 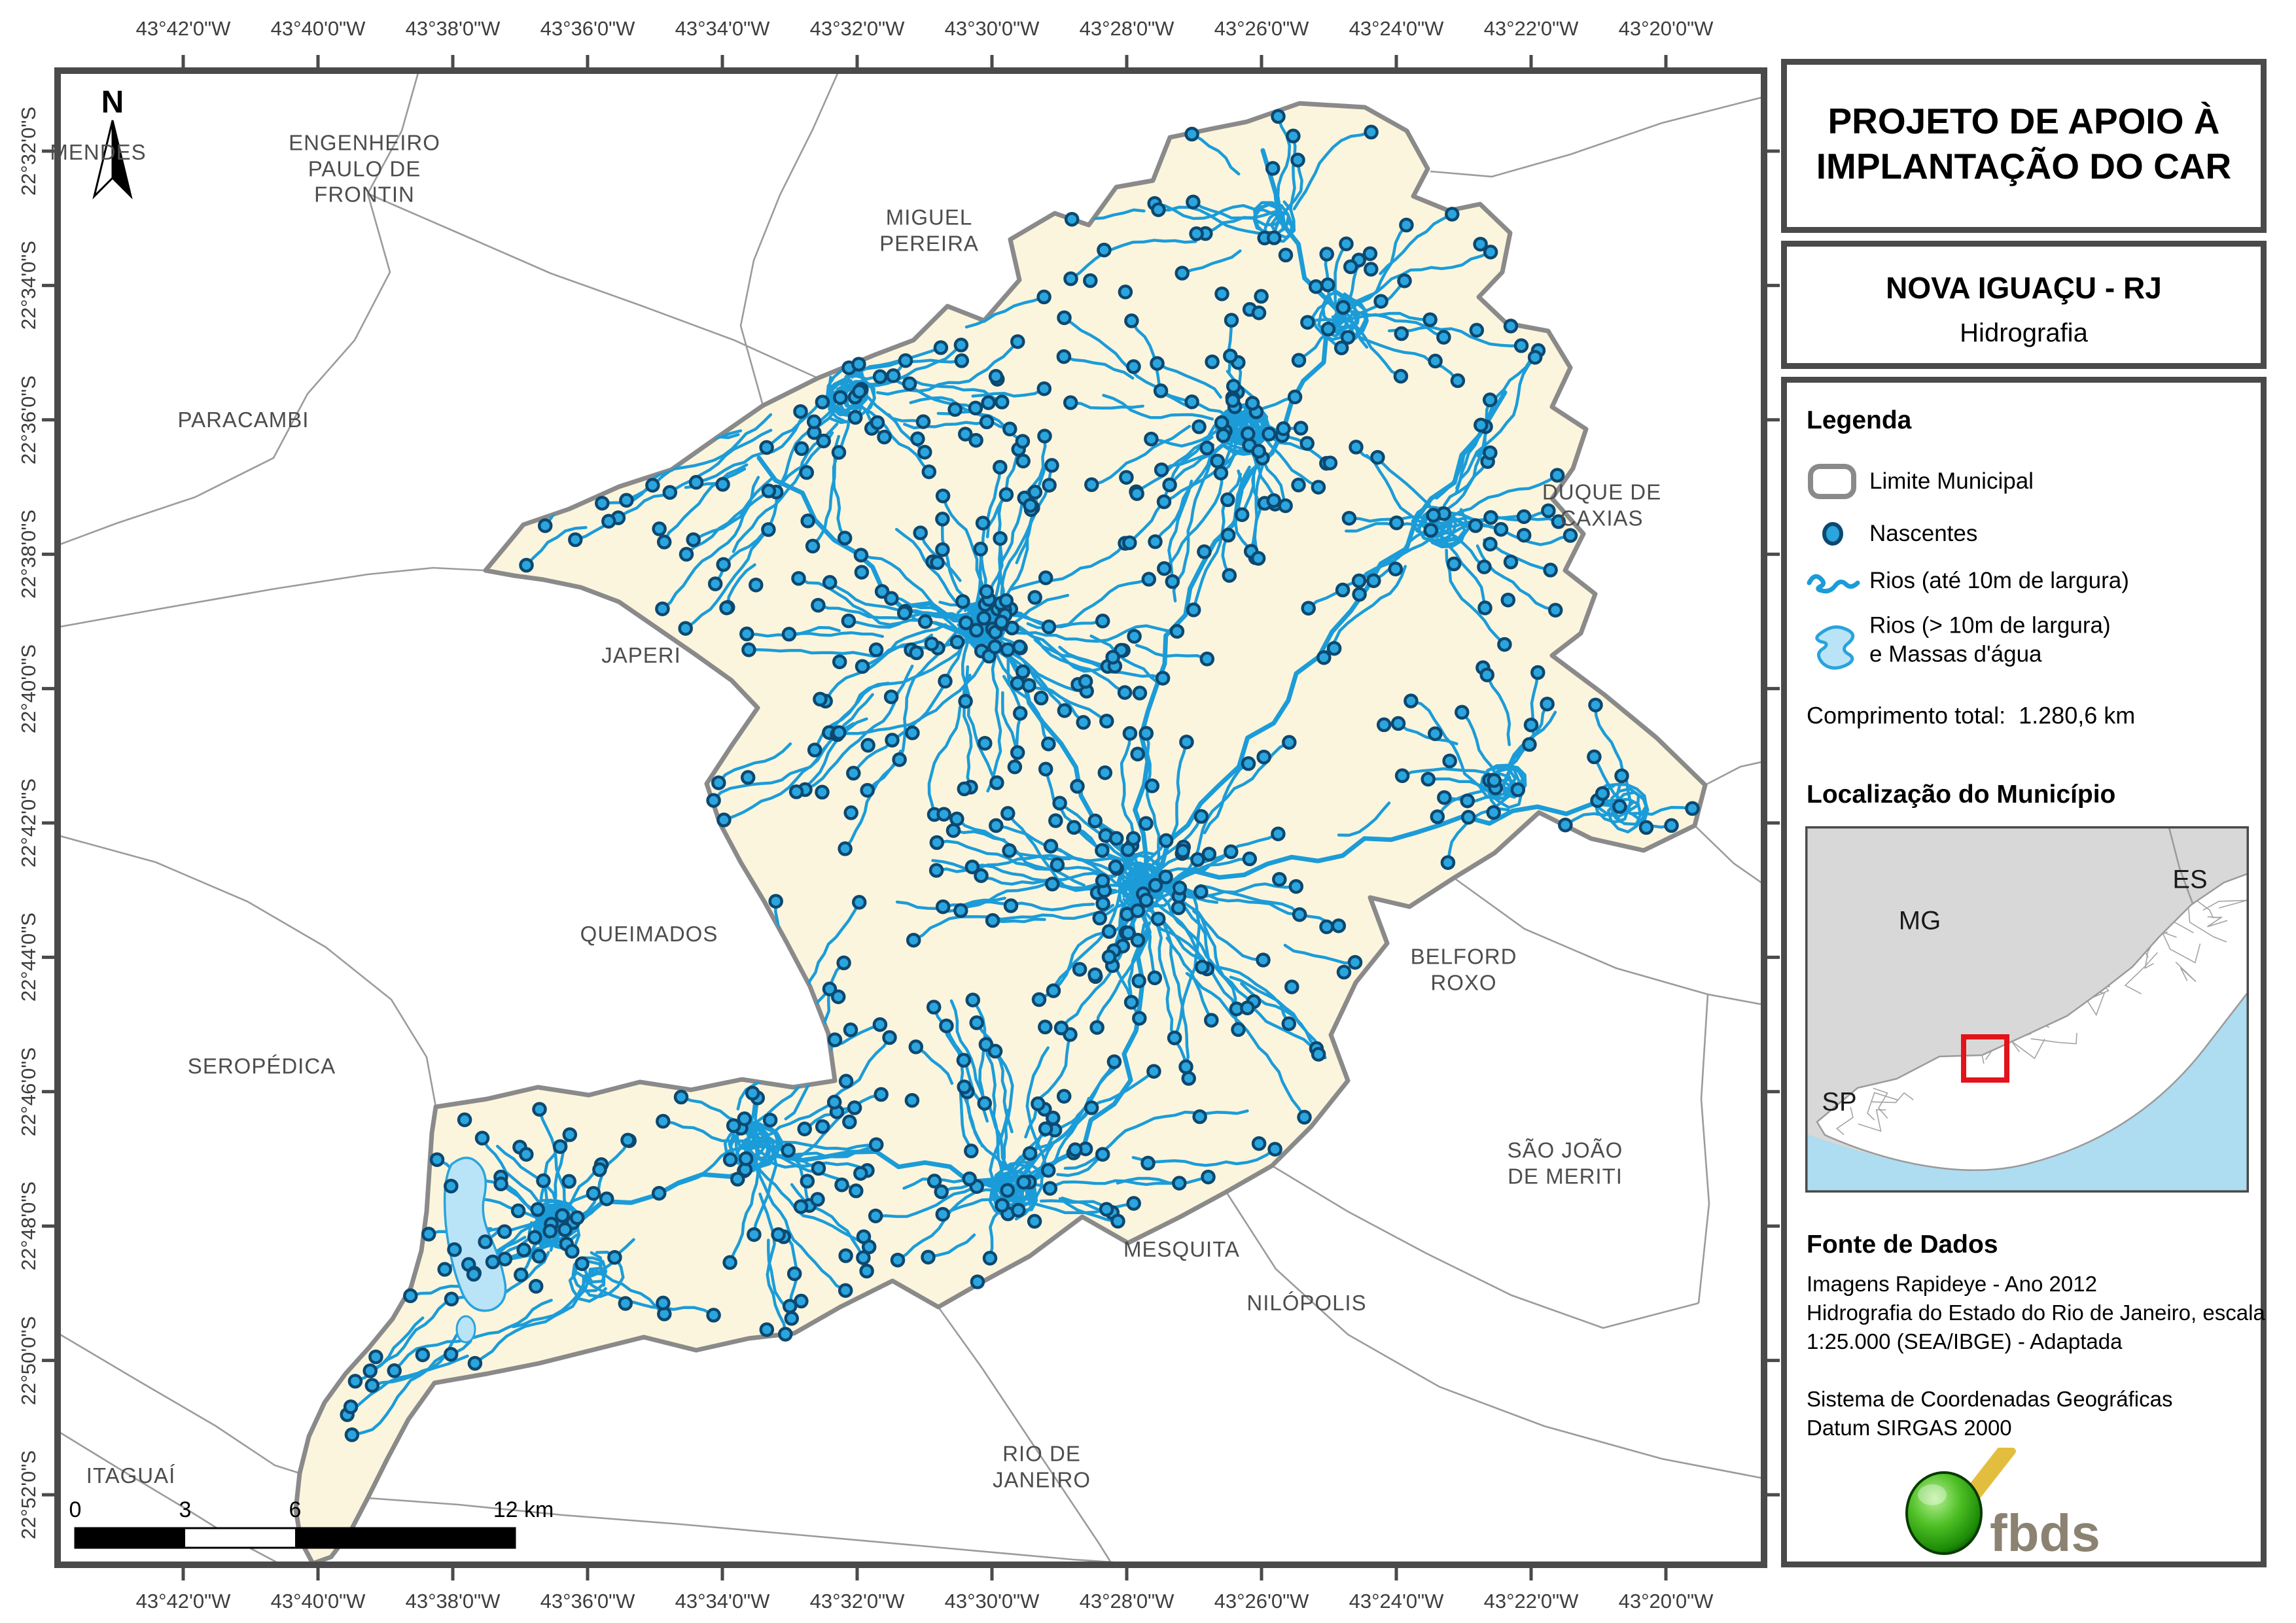 I want to click on fbds-logo-graphic: fbds, so click(x=2002, y=1502).